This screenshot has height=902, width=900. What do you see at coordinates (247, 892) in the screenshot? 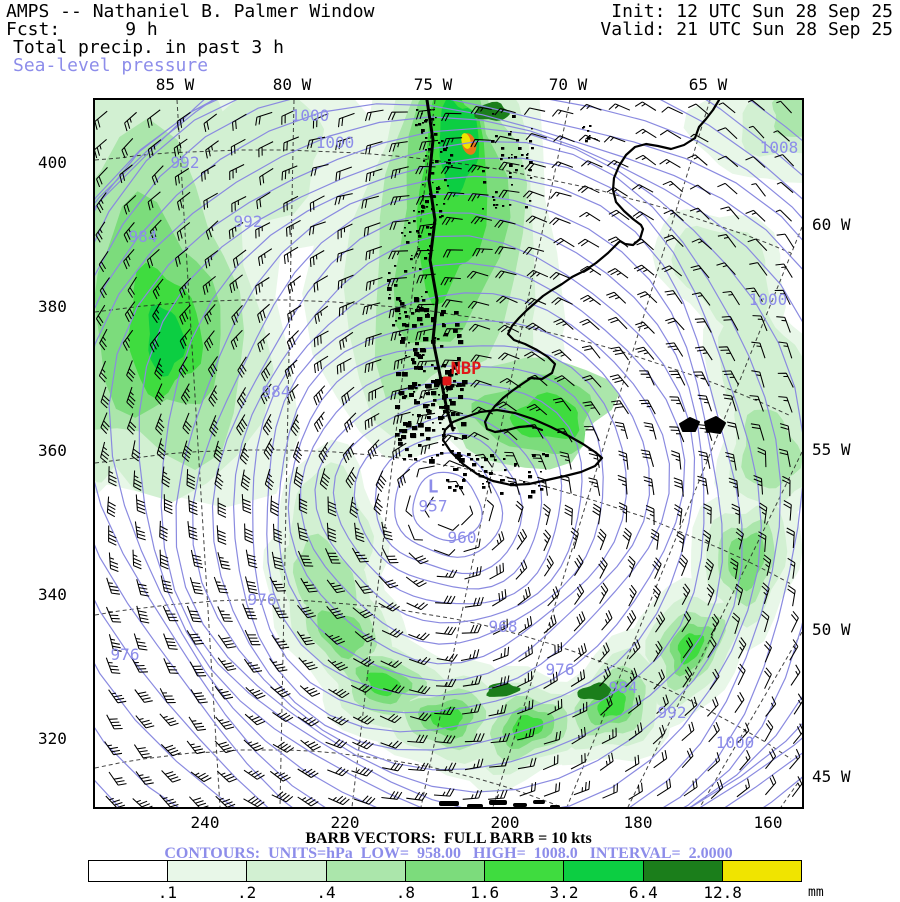
I see `colorbar-threshold: .2` at bounding box center [247, 892].